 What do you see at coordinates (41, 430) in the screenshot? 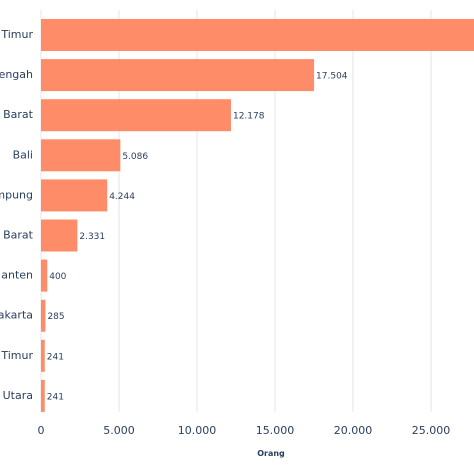
I see `x-tick-label: 0` at bounding box center [41, 430].